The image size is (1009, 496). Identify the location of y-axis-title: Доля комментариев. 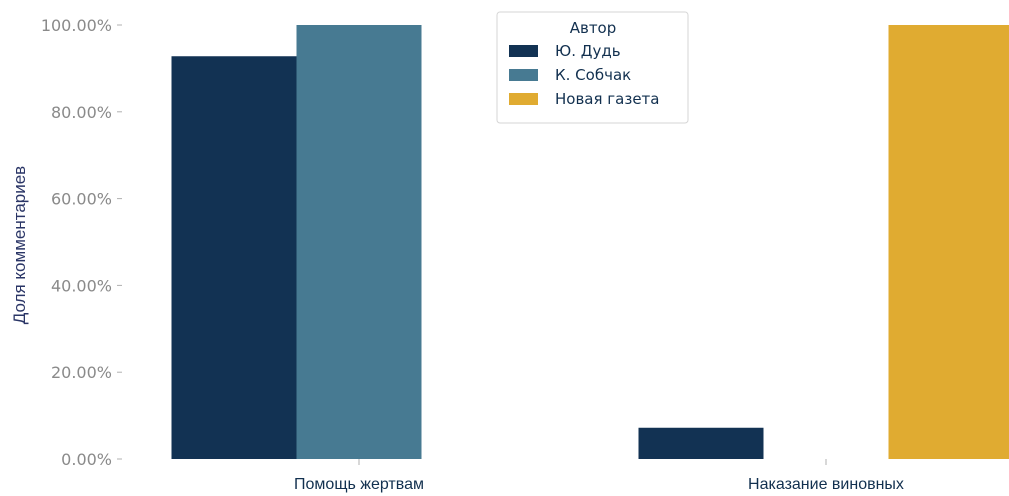
(19, 245).